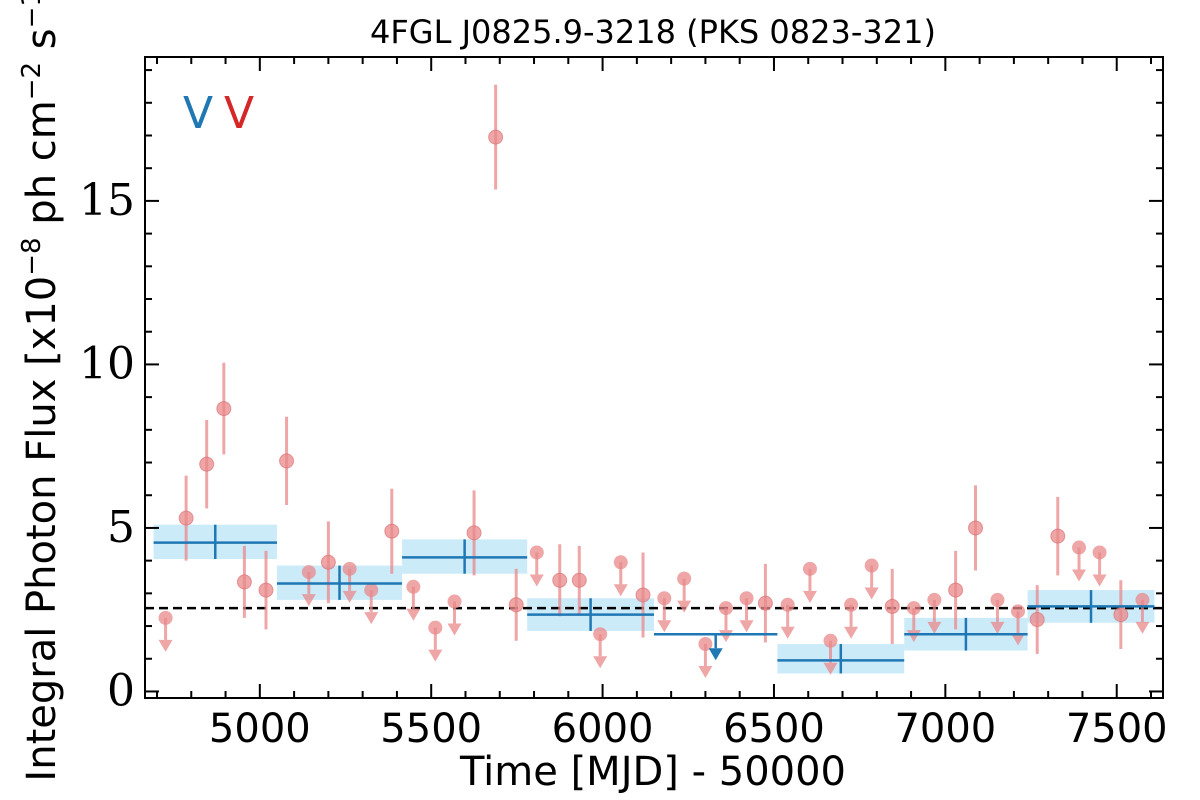 The width and height of the screenshot is (1200, 800). Describe the element at coordinates (121, 527) in the screenshot. I see `y-tick-label-5: 5` at that location.